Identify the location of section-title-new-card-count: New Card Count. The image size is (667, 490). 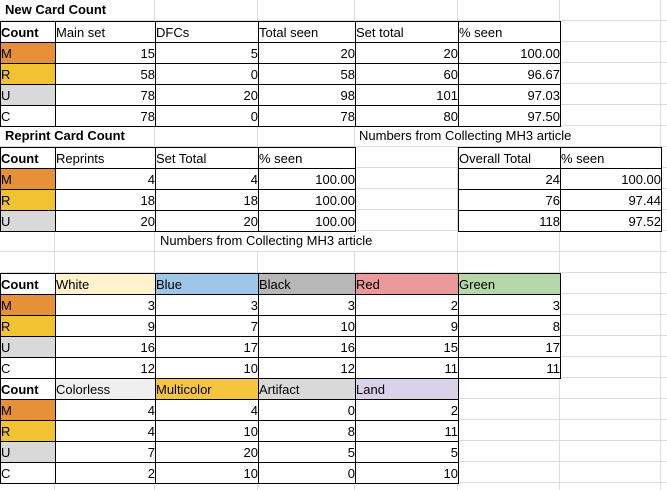
(77, 10).